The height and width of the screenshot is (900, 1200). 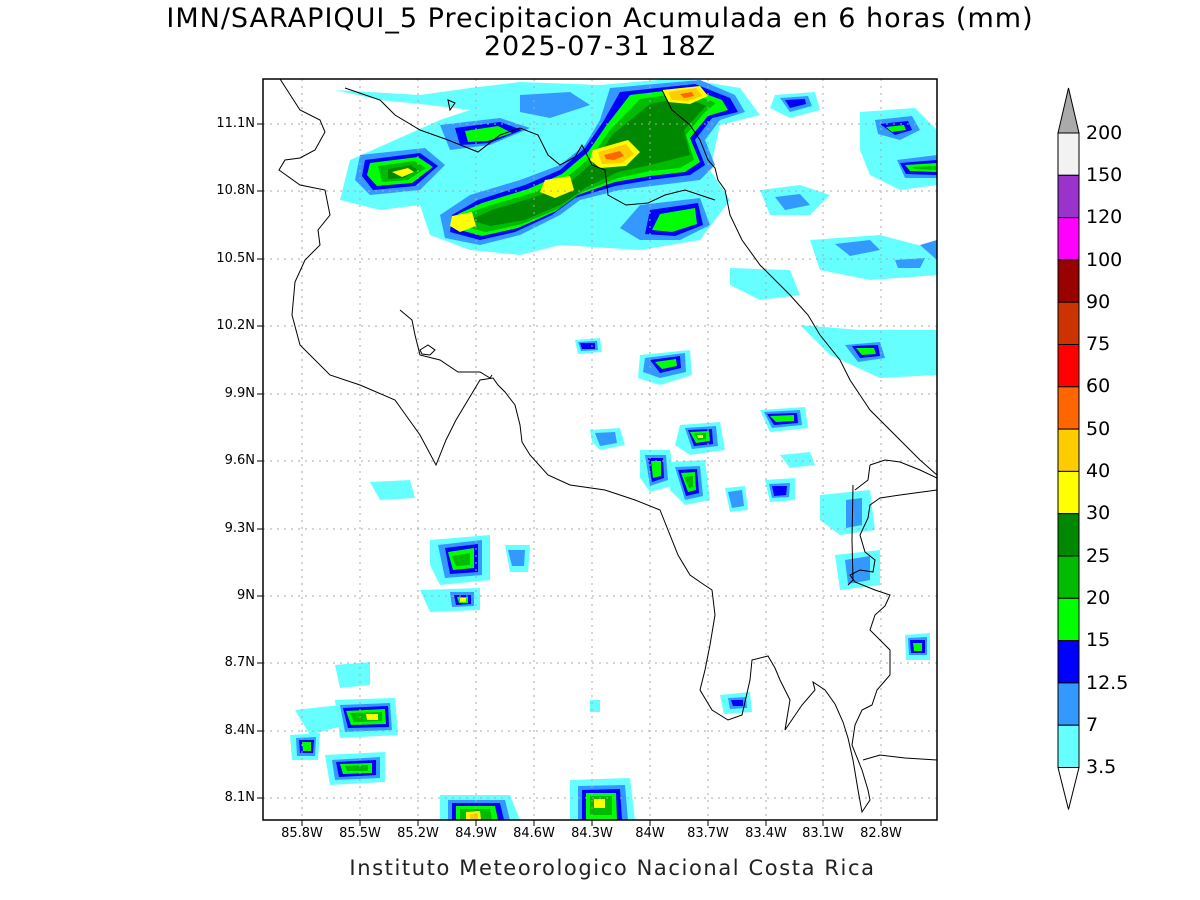 What do you see at coordinates (235, 190) in the screenshot?
I see `lat-label-10.8n: 10.8N` at bounding box center [235, 190].